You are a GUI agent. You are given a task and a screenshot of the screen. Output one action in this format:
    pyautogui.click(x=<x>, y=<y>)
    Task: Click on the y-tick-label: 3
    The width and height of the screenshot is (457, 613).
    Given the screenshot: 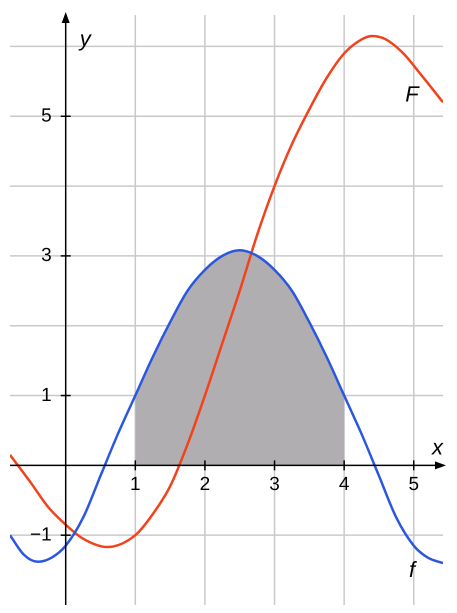 What is the action you would take?
    pyautogui.click(x=46, y=255)
    